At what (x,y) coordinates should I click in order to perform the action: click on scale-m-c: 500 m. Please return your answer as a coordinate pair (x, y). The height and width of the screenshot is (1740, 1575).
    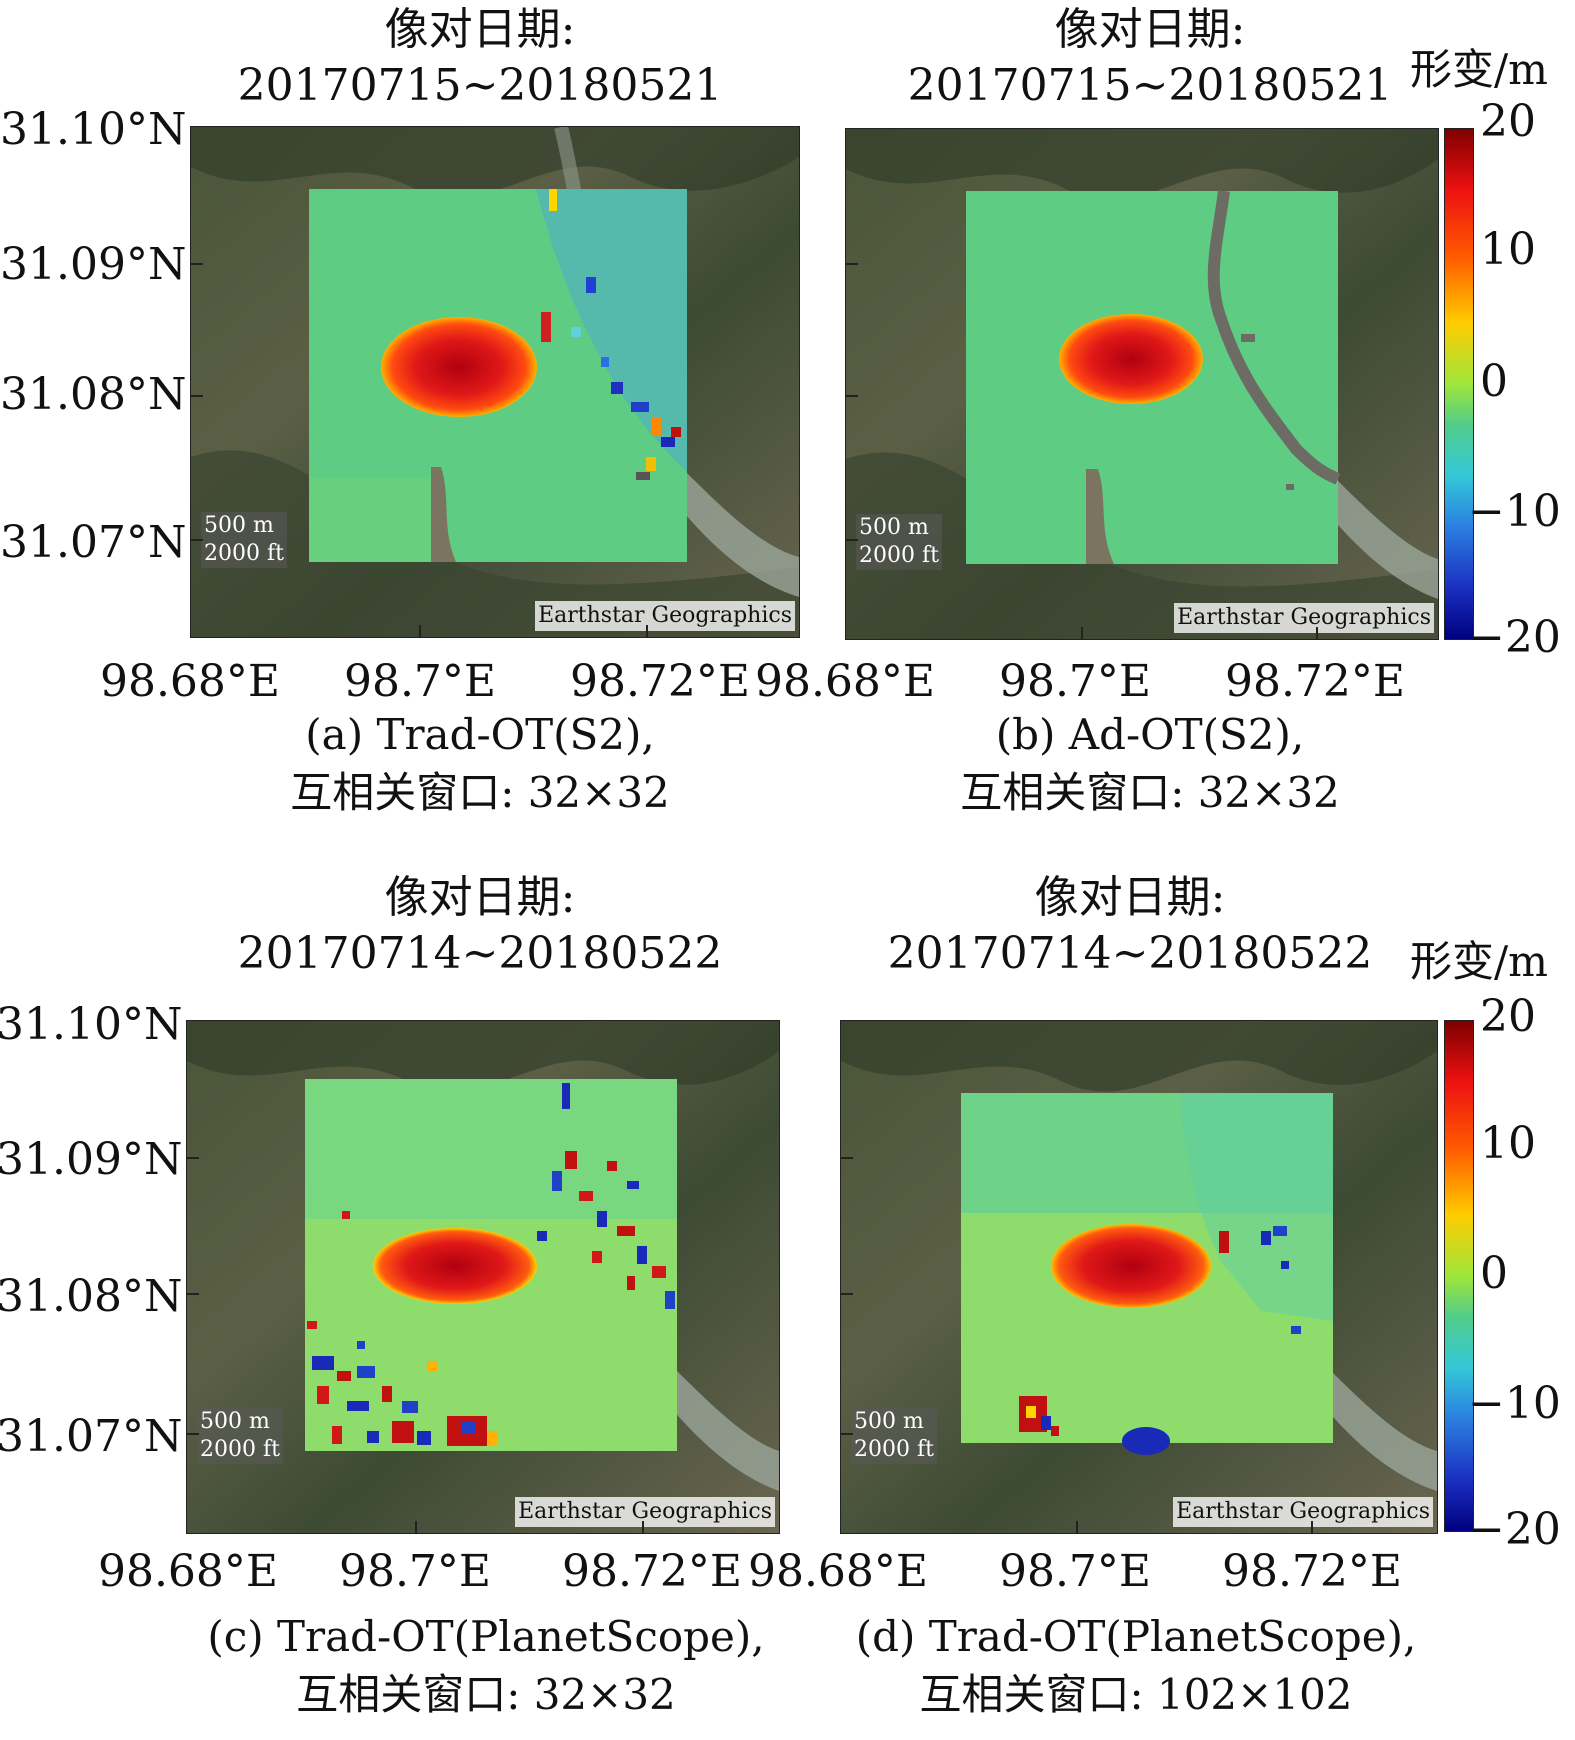
    Looking at the image, I should click on (235, 1421).